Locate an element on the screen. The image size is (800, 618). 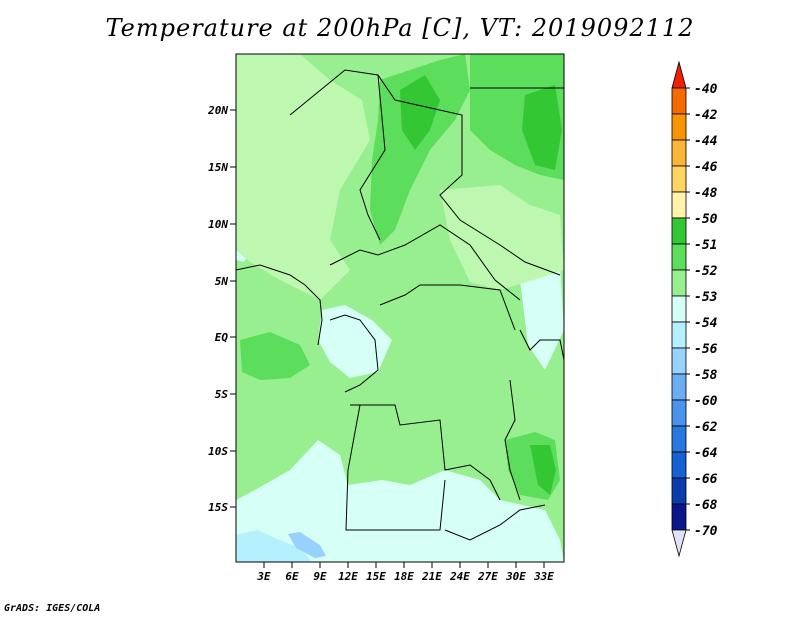
colorbar-label: -44 is located at coordinates (706, 141).